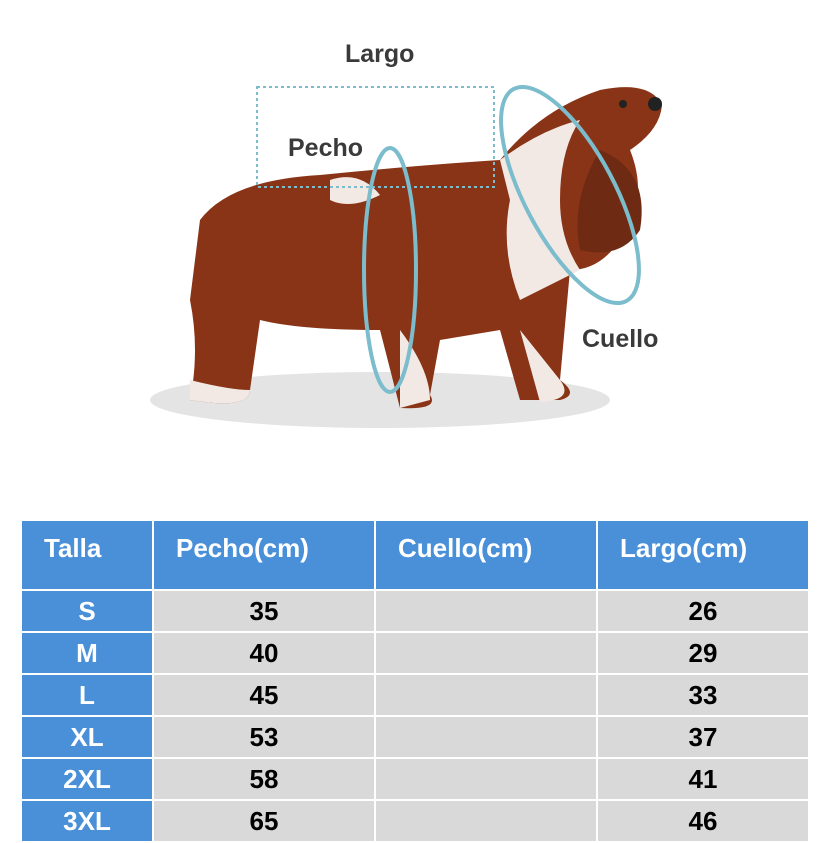  I want to click on cell-size: 2XL, so click(87, 779).